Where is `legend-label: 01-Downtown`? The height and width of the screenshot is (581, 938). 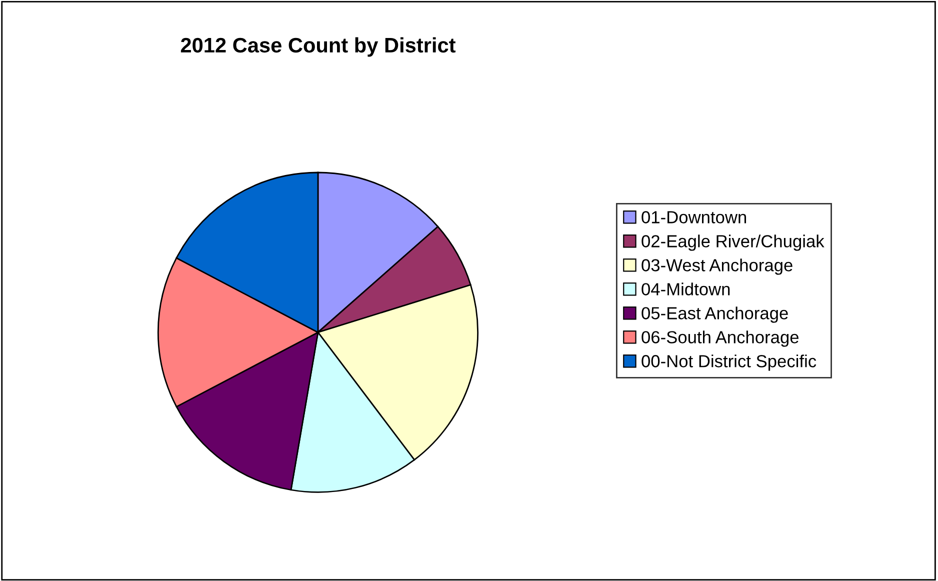 legend-label: 01-Downtown is located at coordinates (694, 217).